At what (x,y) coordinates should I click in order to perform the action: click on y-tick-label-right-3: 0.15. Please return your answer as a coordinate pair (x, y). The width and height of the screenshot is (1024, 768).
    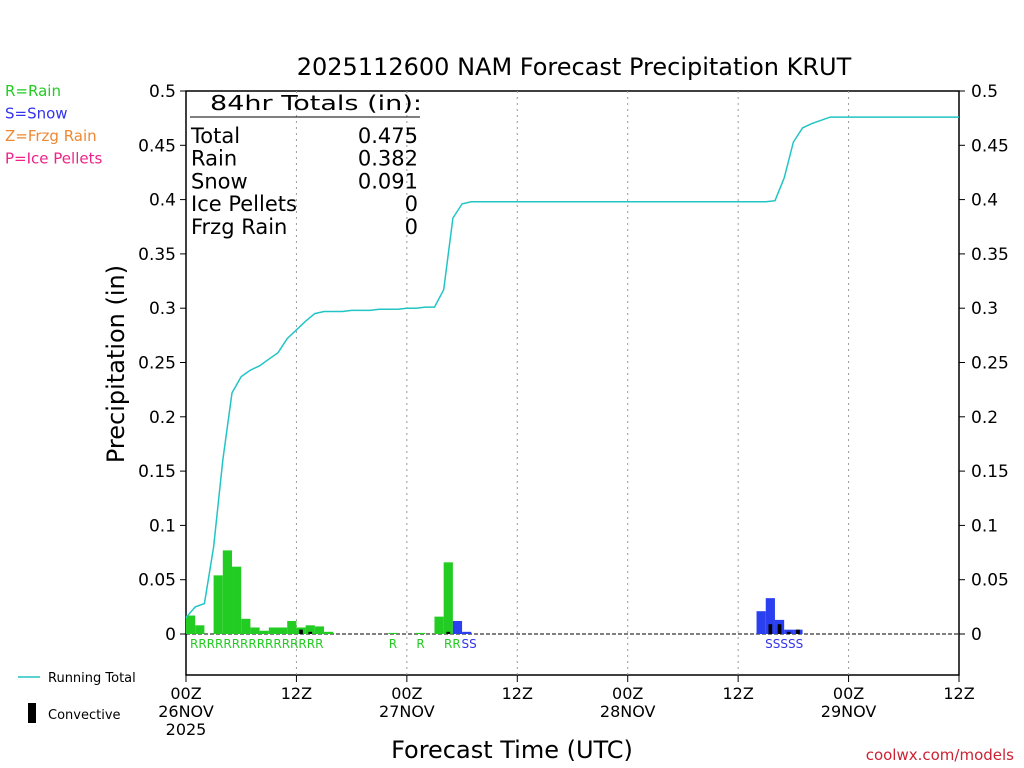
    Looking at the image, I should click on (990, 472).